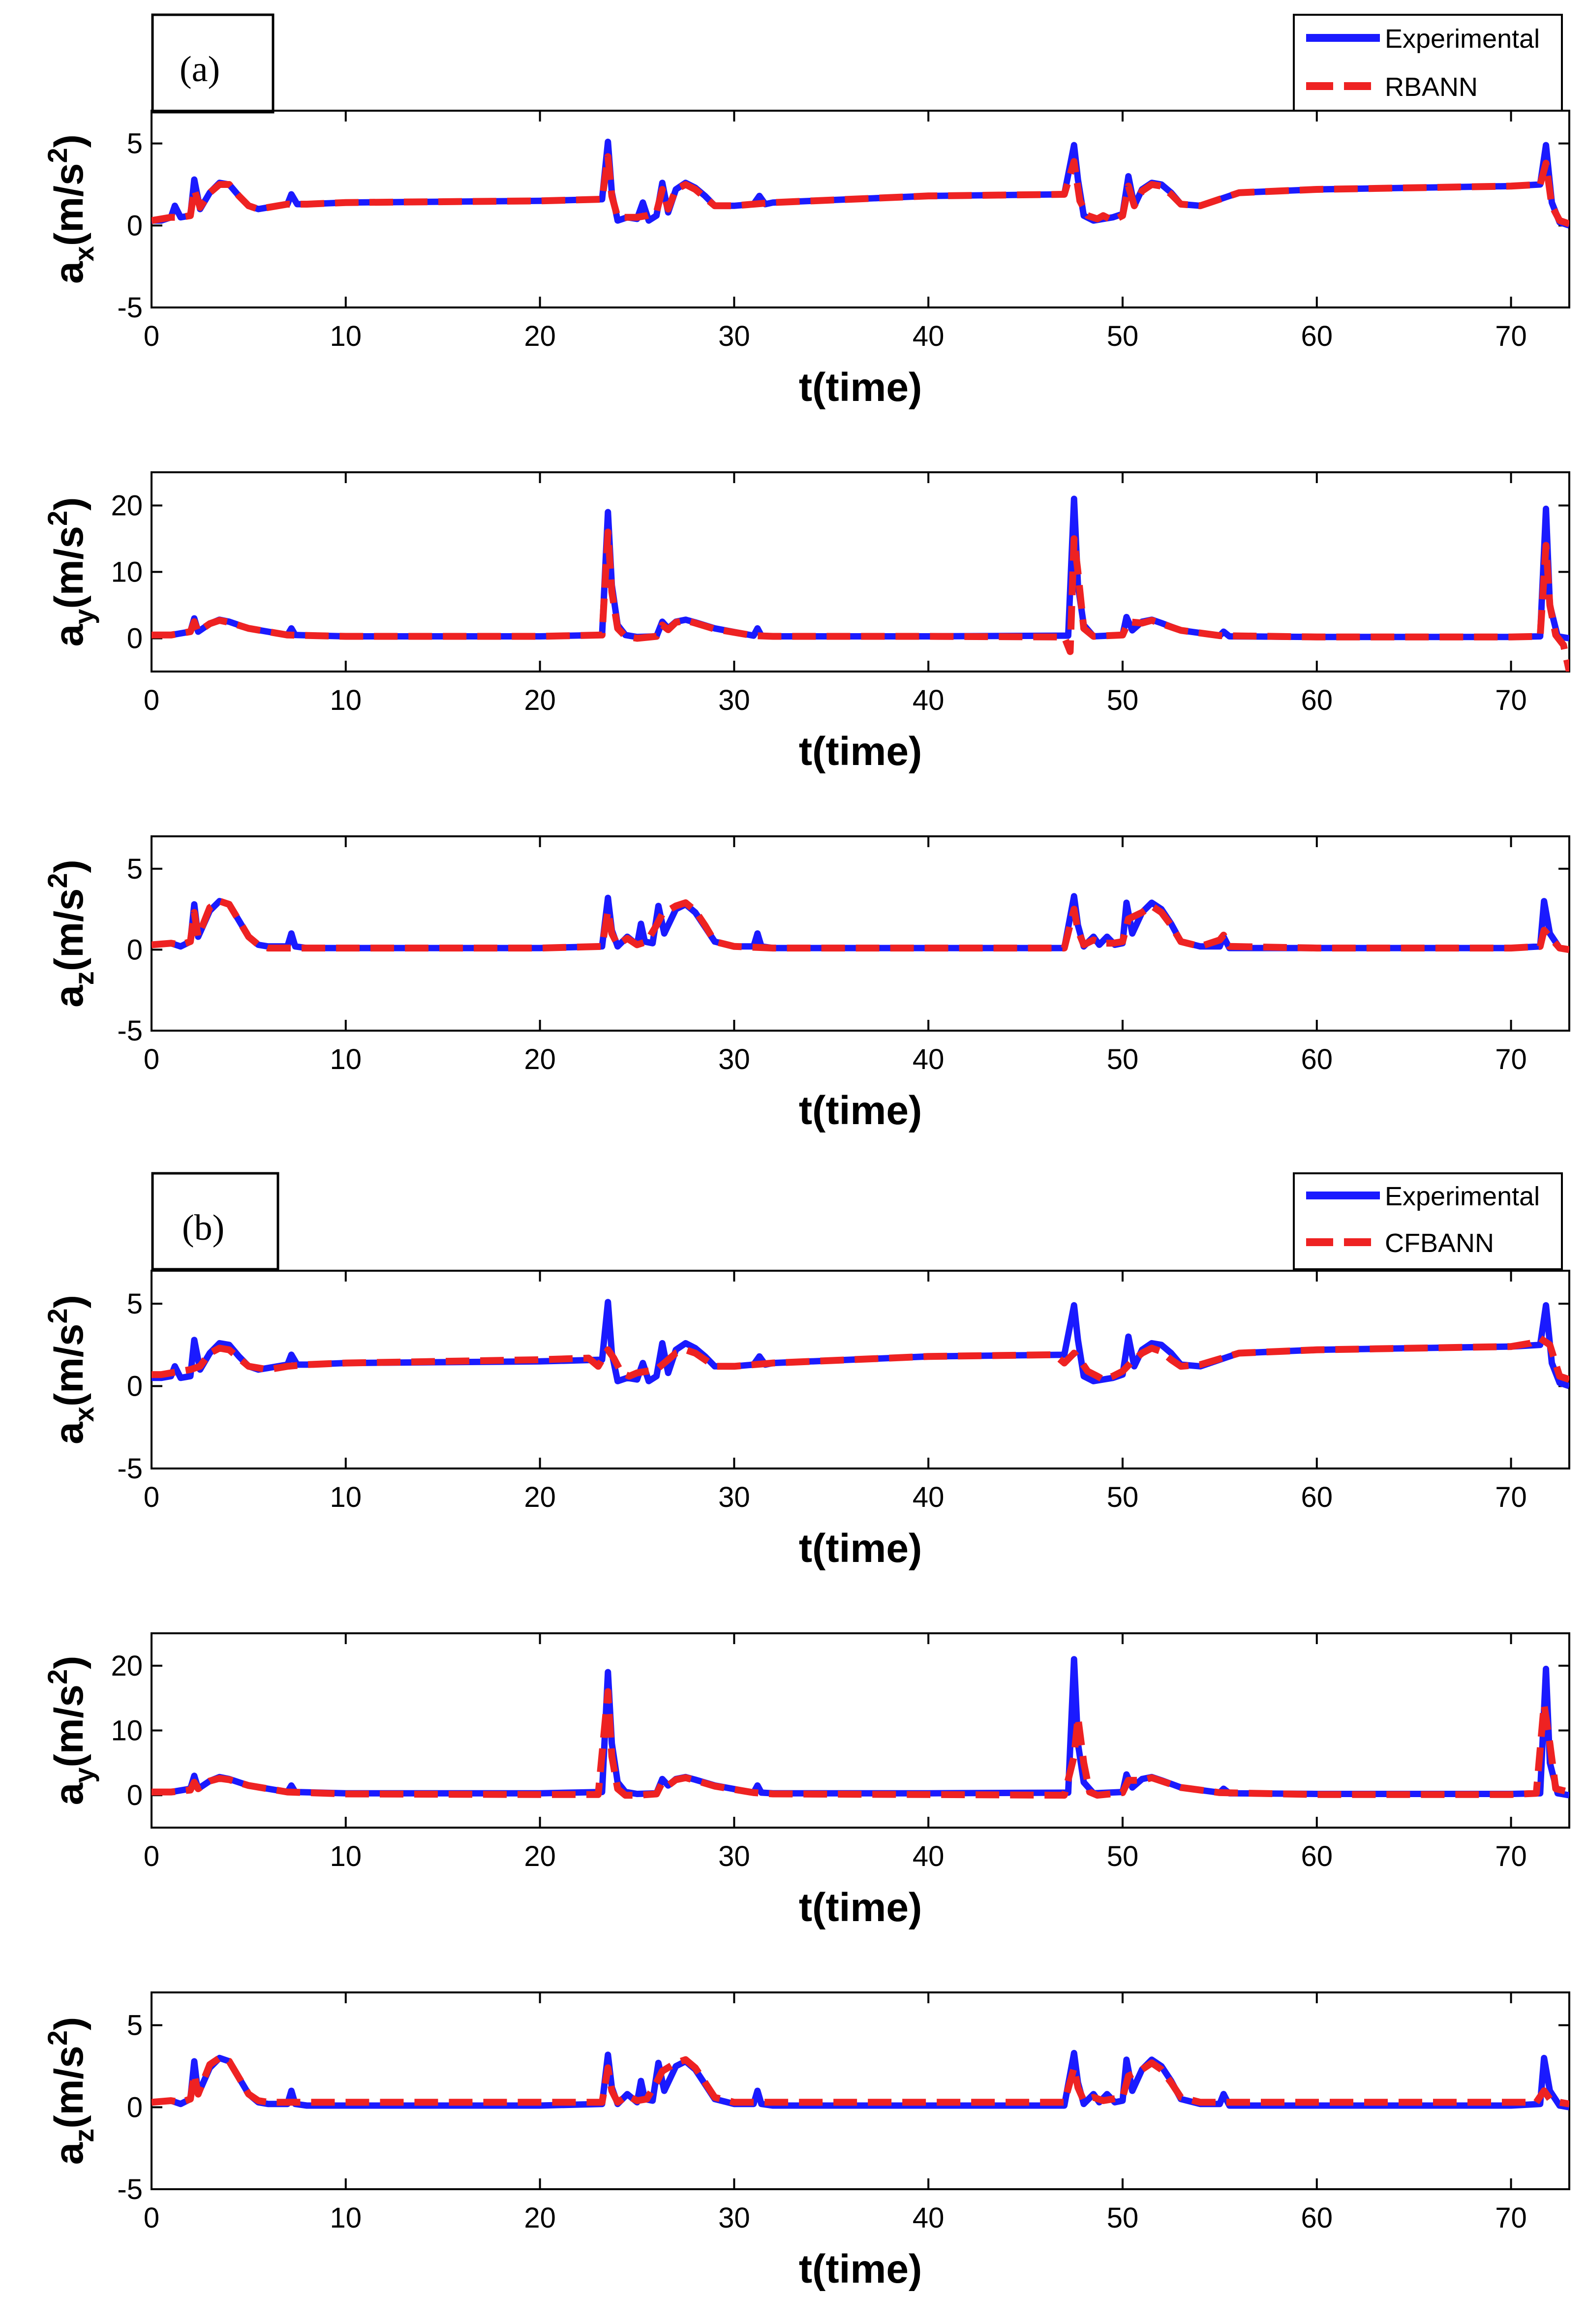  Describe the element at coordinates (71, 1730) in the screenshot. I see `y-axis-label: ay(m/s2)` at that location.